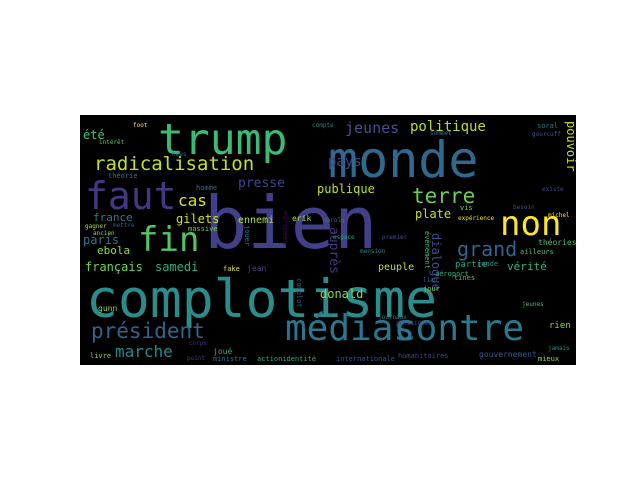  I want to click on word: jour, so click(431, 289).